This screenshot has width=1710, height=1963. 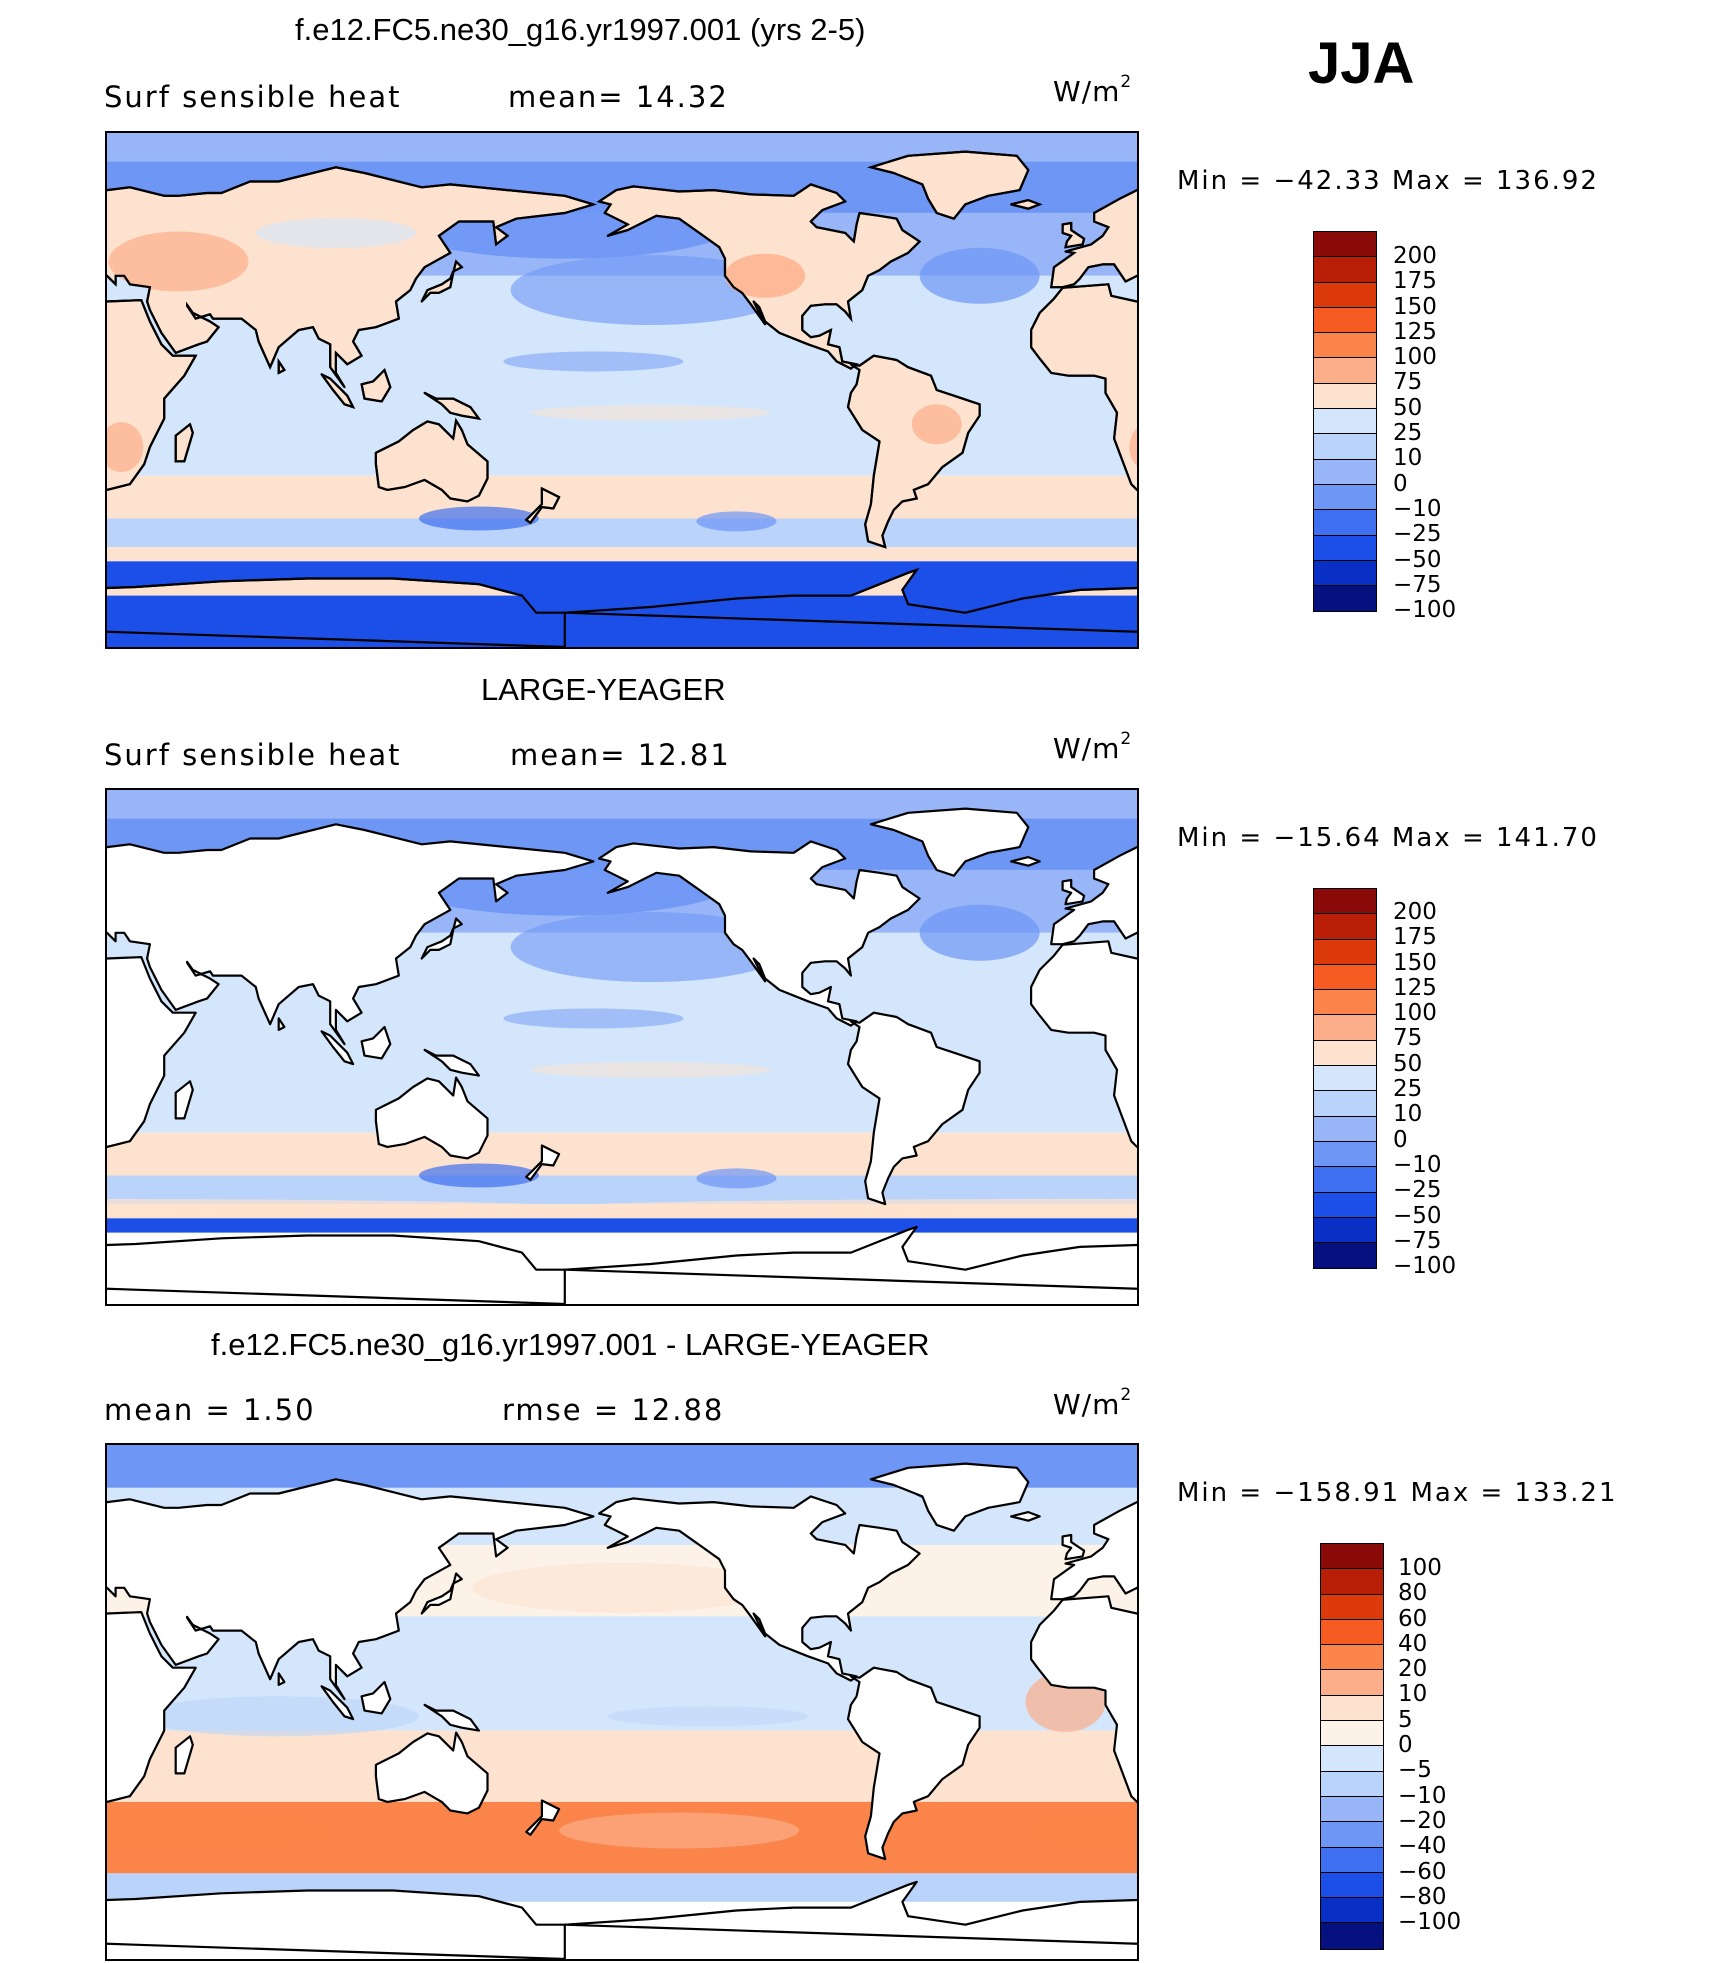 I want to click on landmass-samerica, so click(x=913, y=1108).